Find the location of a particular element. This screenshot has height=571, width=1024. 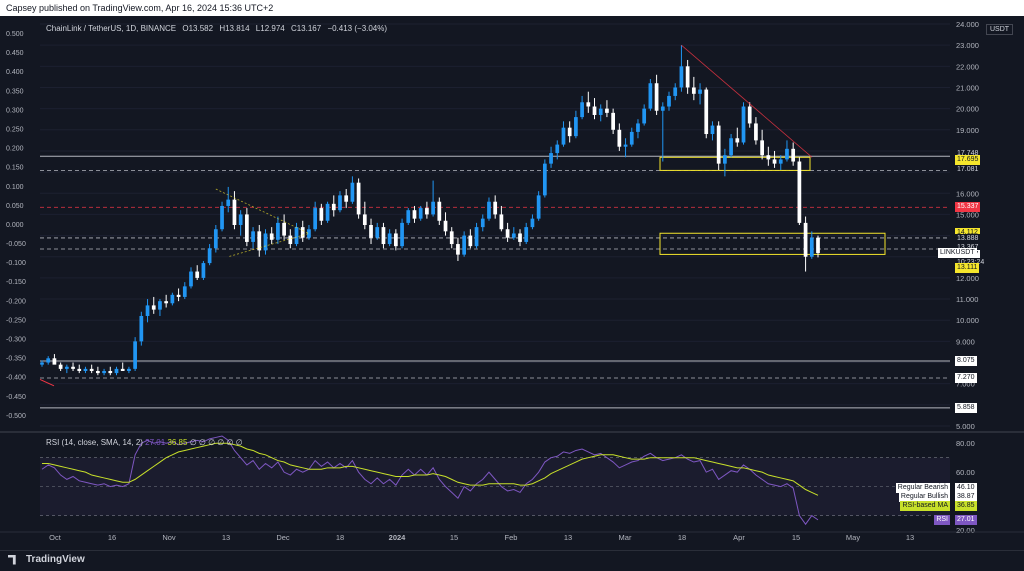

support-zone is located at coordinates (735, 163).